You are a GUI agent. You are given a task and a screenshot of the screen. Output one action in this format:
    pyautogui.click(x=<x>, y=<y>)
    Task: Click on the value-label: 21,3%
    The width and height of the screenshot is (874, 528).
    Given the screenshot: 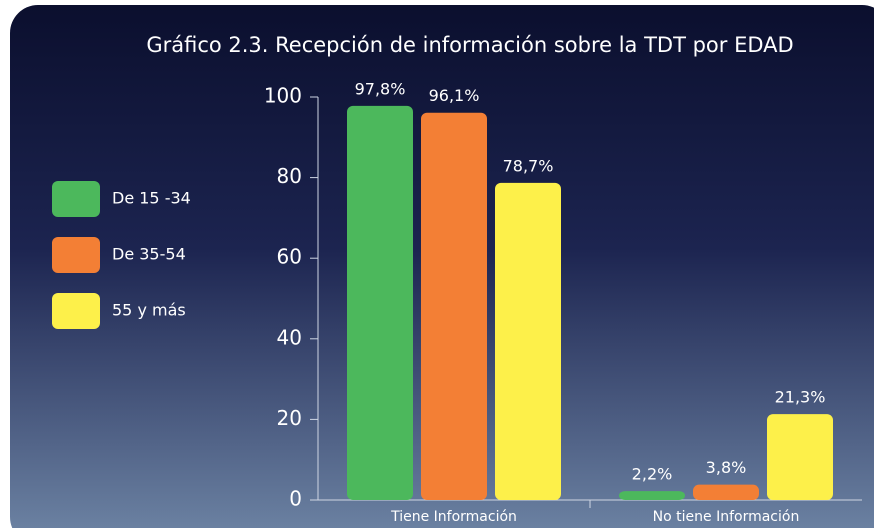 What is the action you would take?
    pyautogui.click(x=800, y=397)
    